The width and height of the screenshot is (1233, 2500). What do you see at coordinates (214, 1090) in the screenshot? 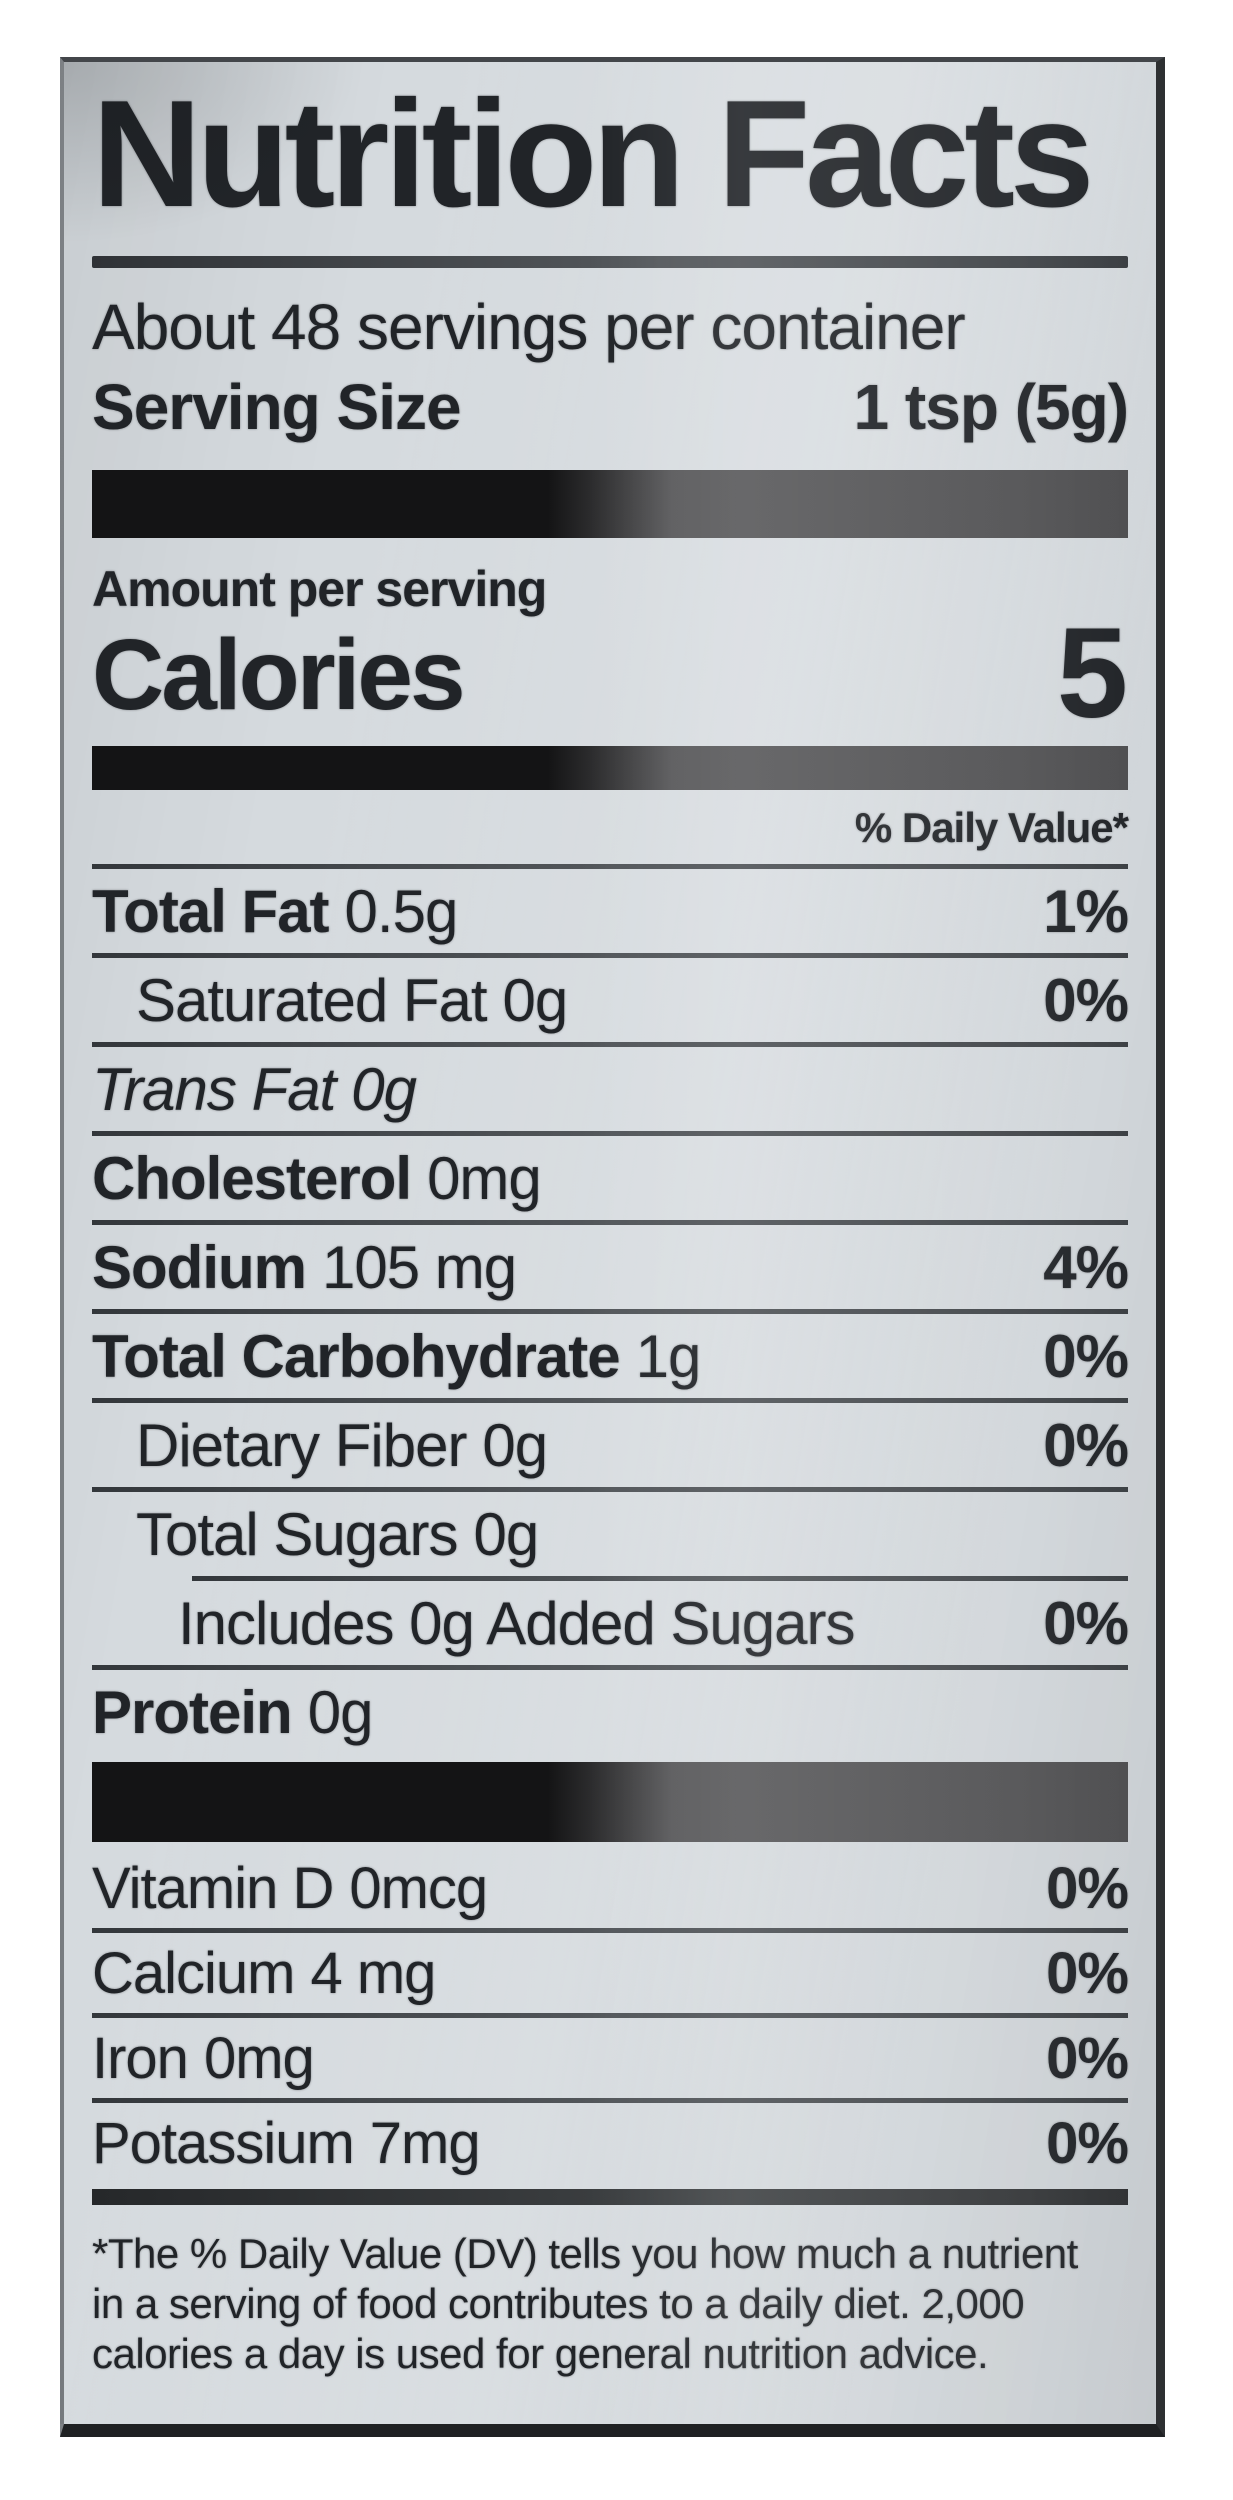
I see `nutrient-name: Trans Fat` at bounding box center [214, 1090].